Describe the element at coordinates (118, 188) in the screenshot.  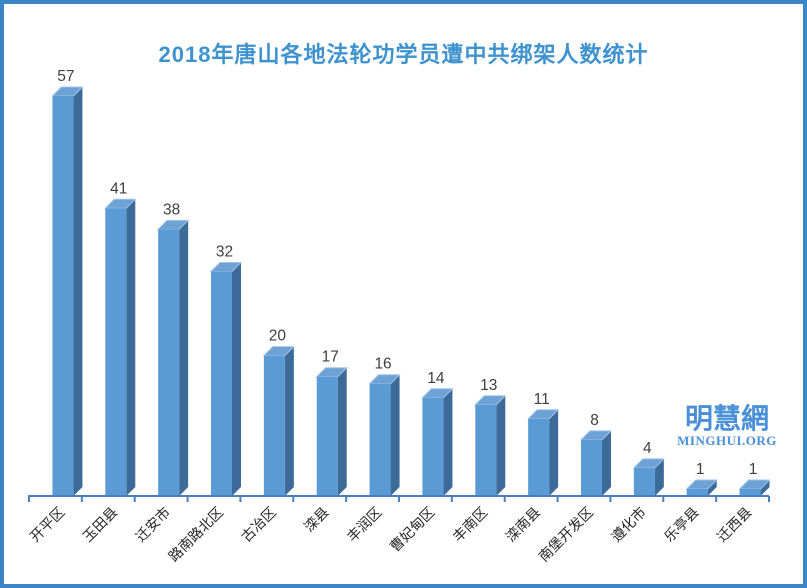
I see `value-label: 41` at that location.